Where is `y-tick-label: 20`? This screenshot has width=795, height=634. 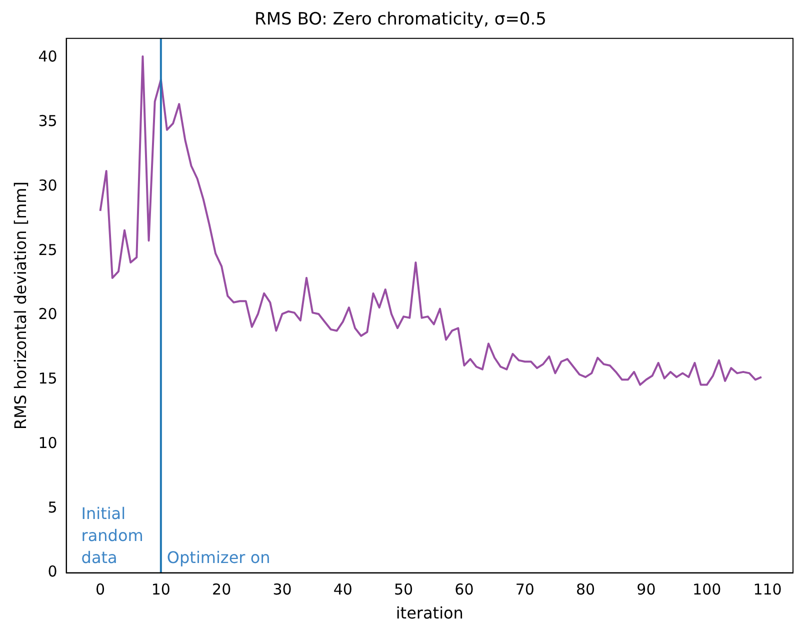
y-tick-label: 20 is located at coordinates (48, 314).